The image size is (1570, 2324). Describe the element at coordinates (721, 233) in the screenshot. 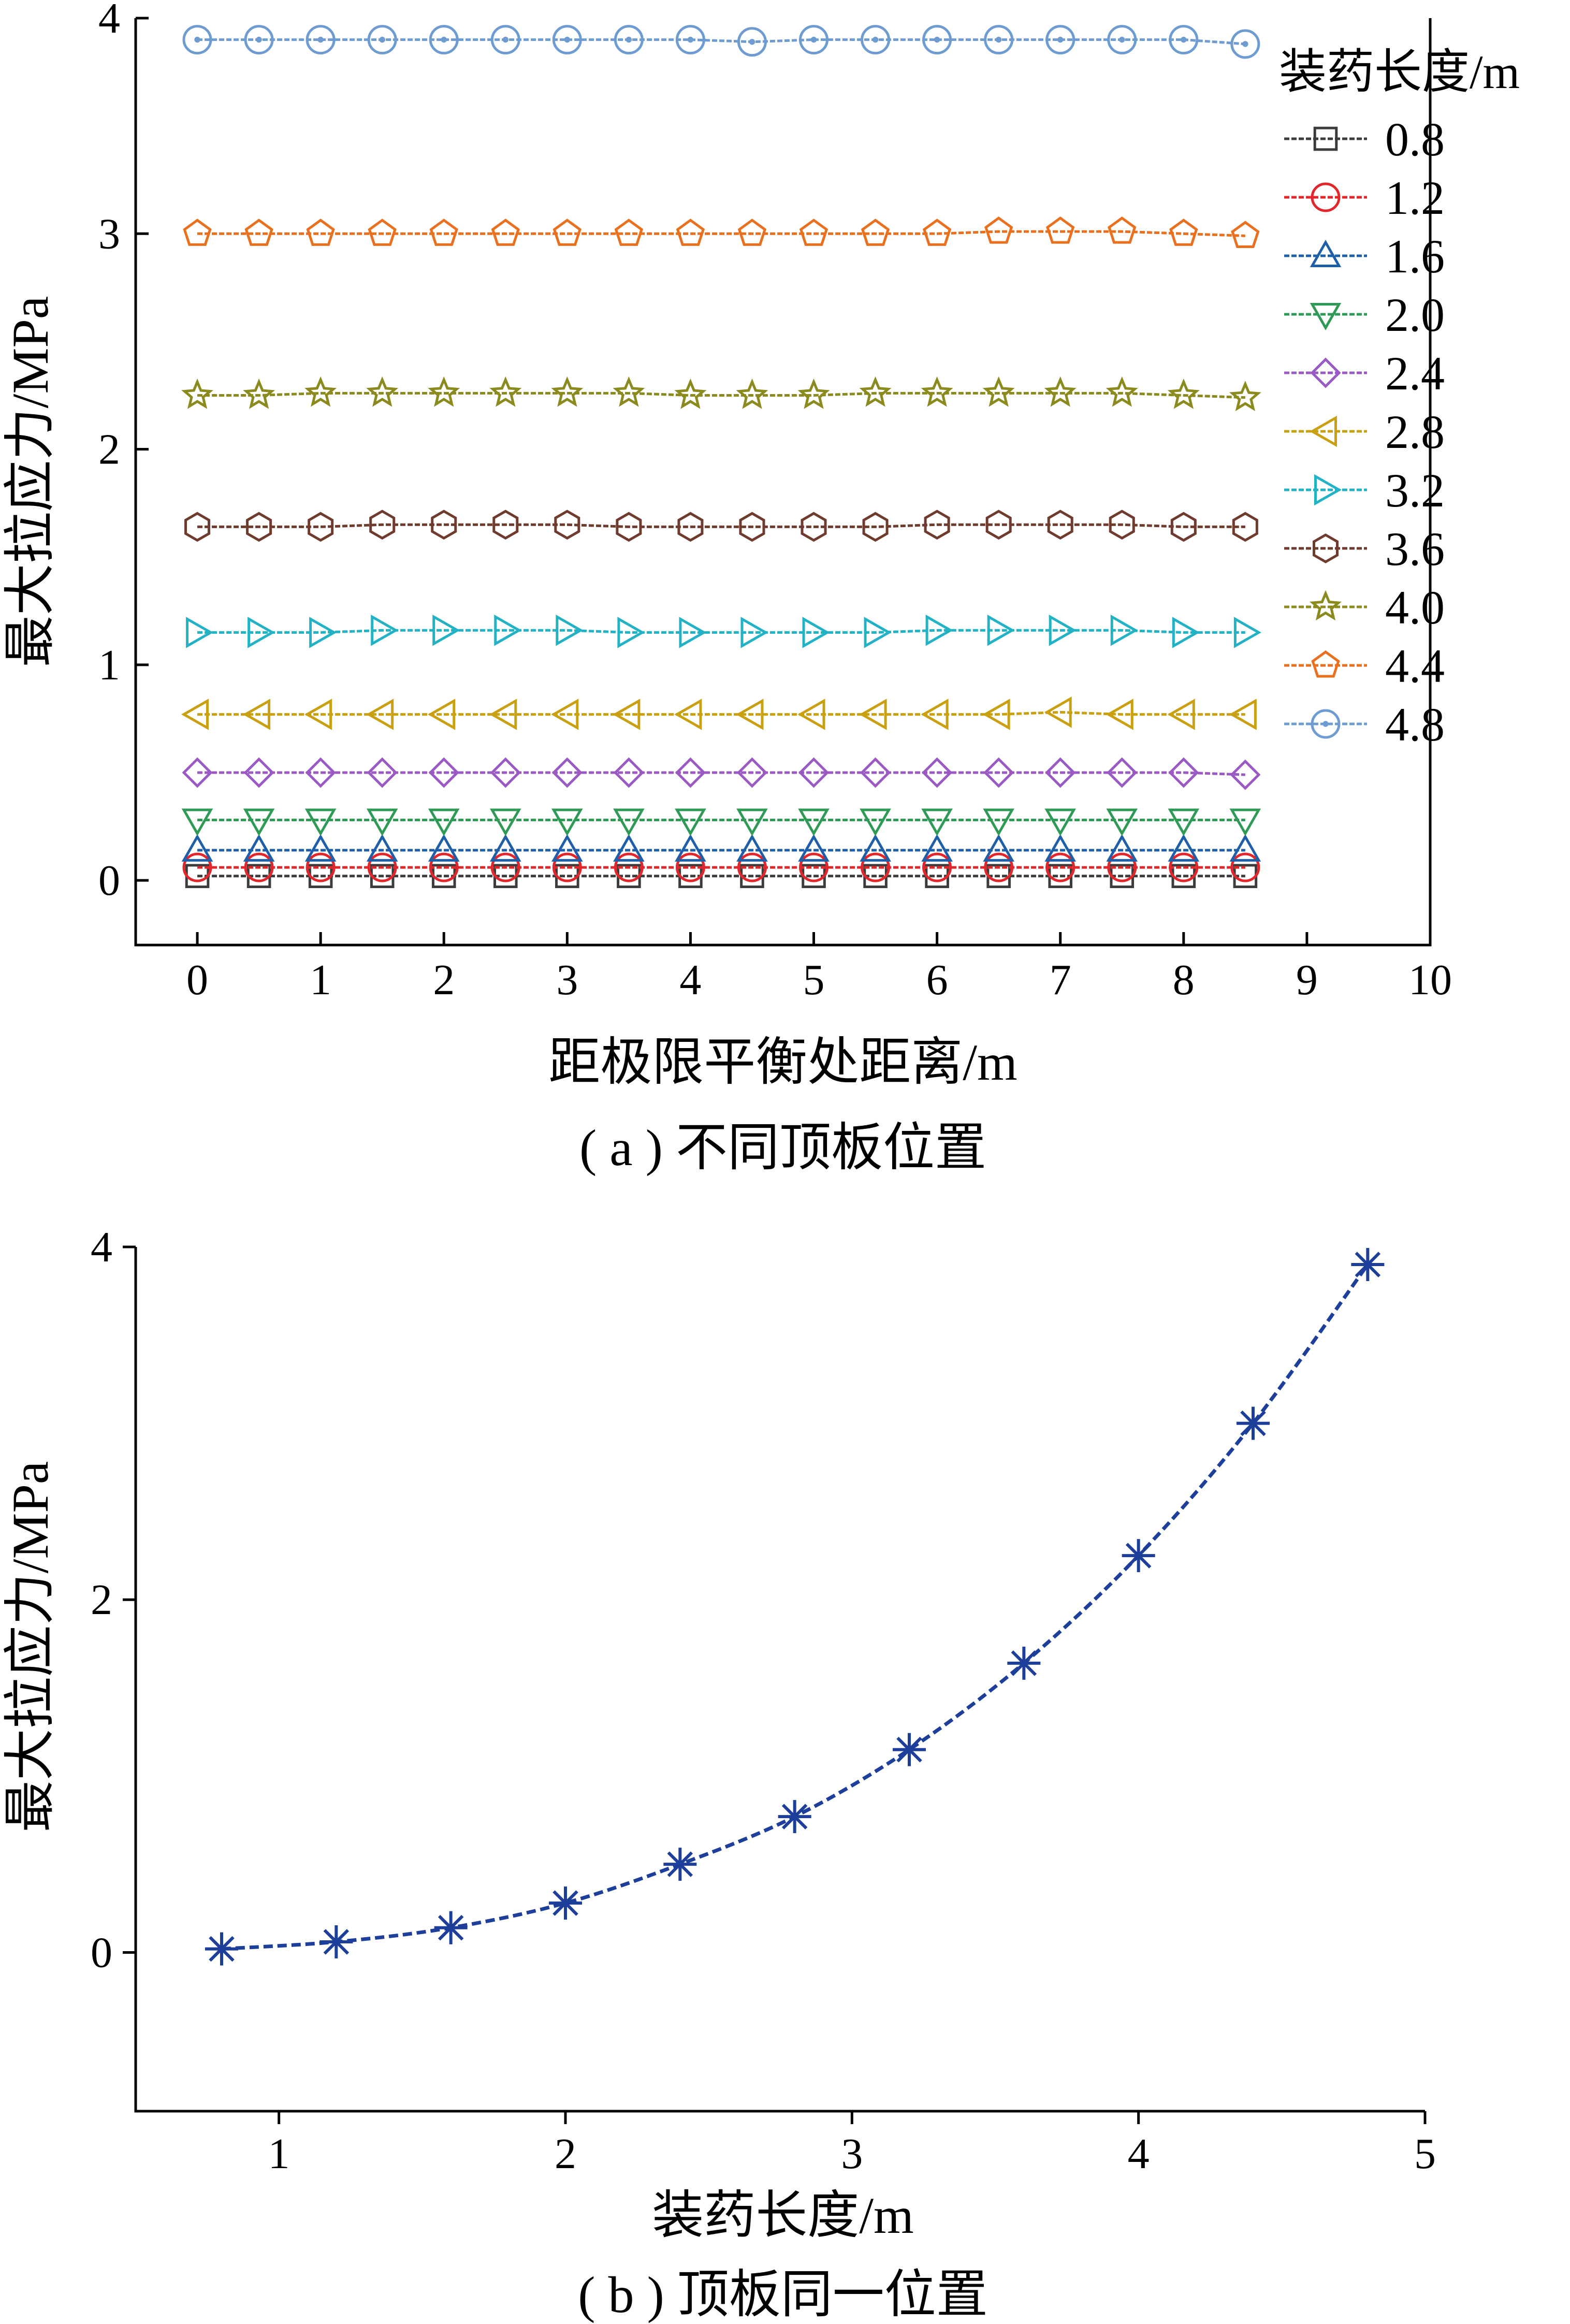

I see `chart-a-line-4.4` at that location.